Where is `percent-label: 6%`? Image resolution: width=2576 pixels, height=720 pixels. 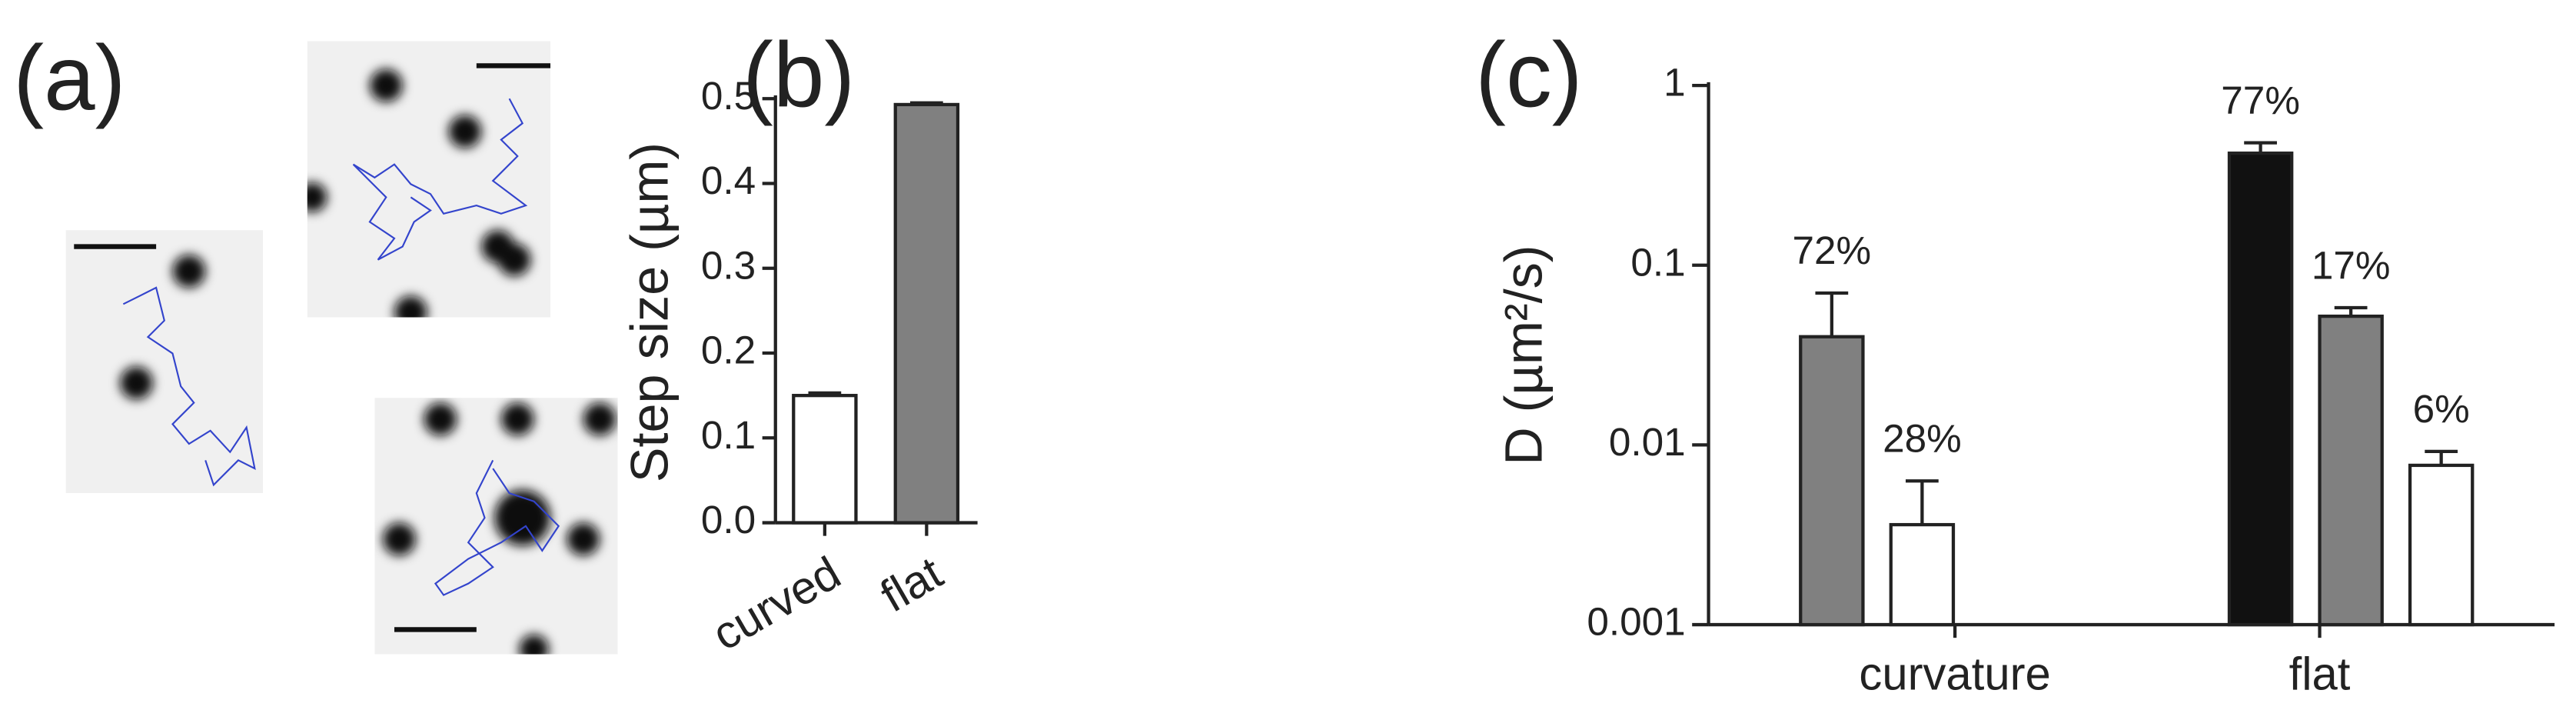
percent-label: 6% is located at coordinates (2441, 409).